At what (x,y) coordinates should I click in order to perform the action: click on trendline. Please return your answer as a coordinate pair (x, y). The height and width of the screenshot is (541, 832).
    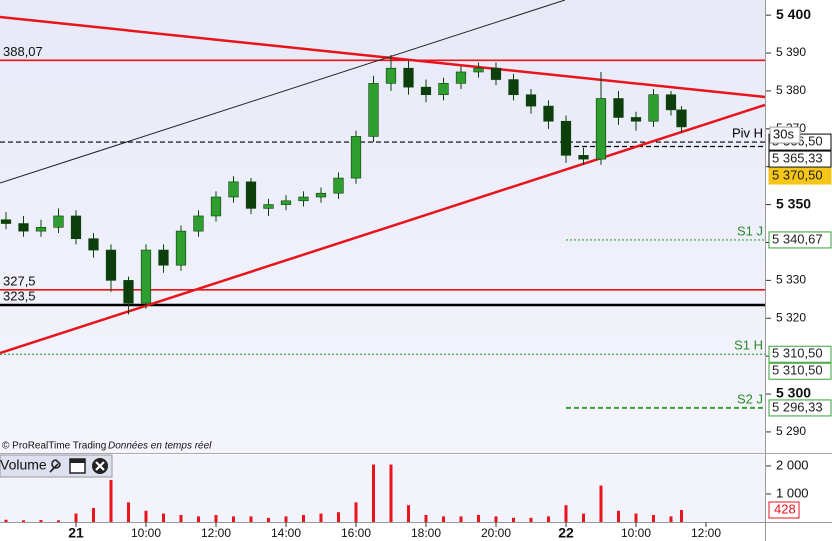
    Looking at the image, I should click on (383, 57).